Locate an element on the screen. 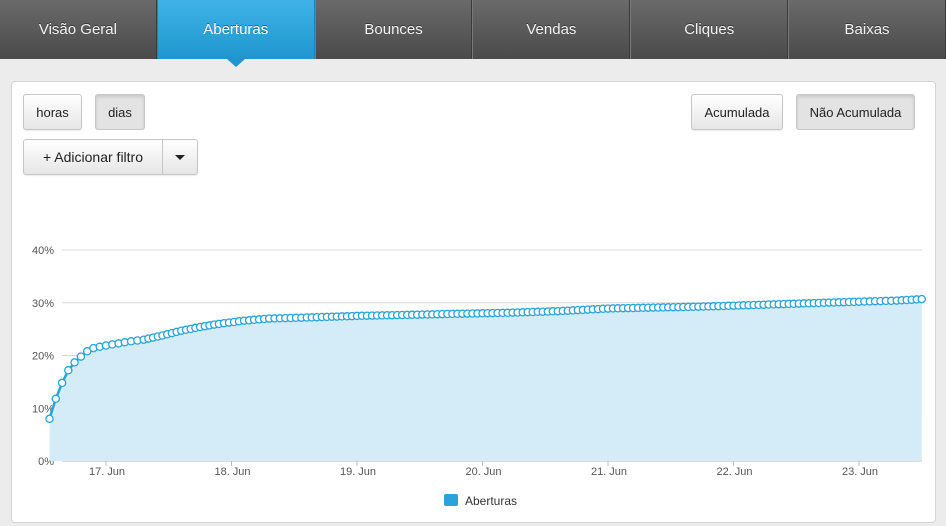  tab-vendas: Vendas is located at coordinates (551, 29).